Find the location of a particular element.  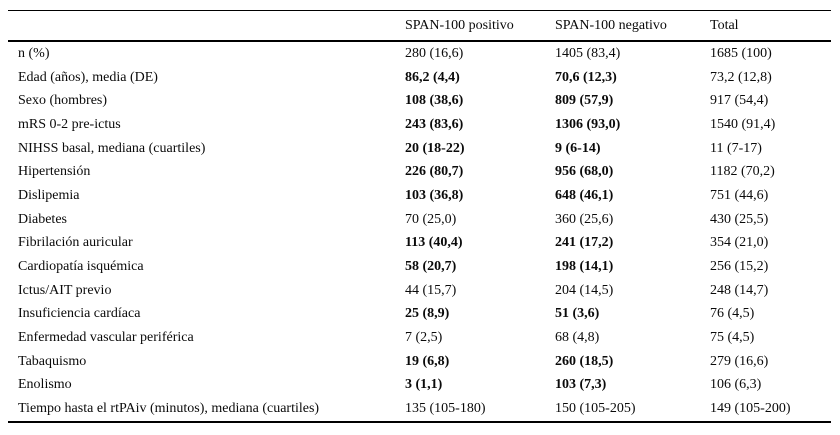

cell-total: 106 (6,3) is located at coordinates (736, 385).